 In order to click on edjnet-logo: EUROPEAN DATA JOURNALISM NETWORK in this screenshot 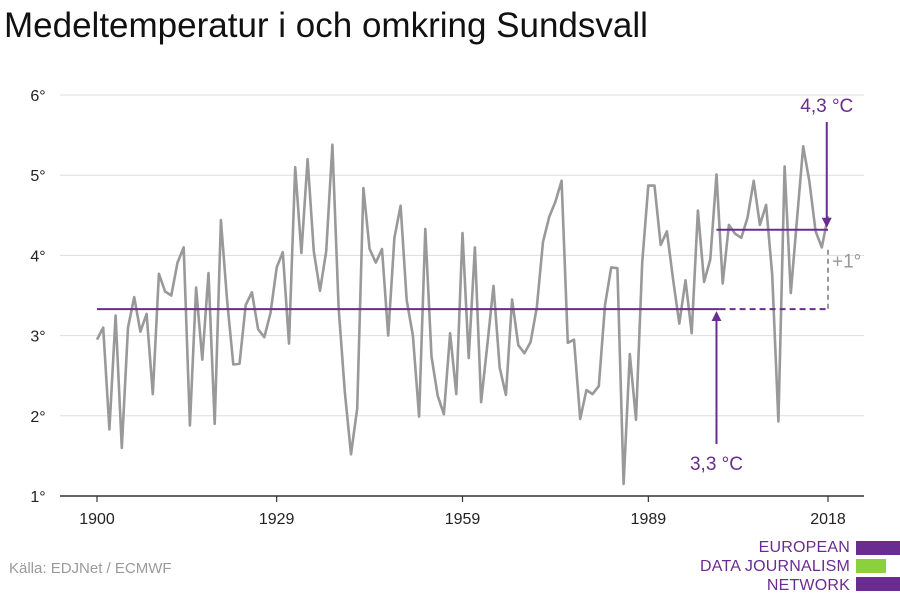, I will do `click(800, 567)`.